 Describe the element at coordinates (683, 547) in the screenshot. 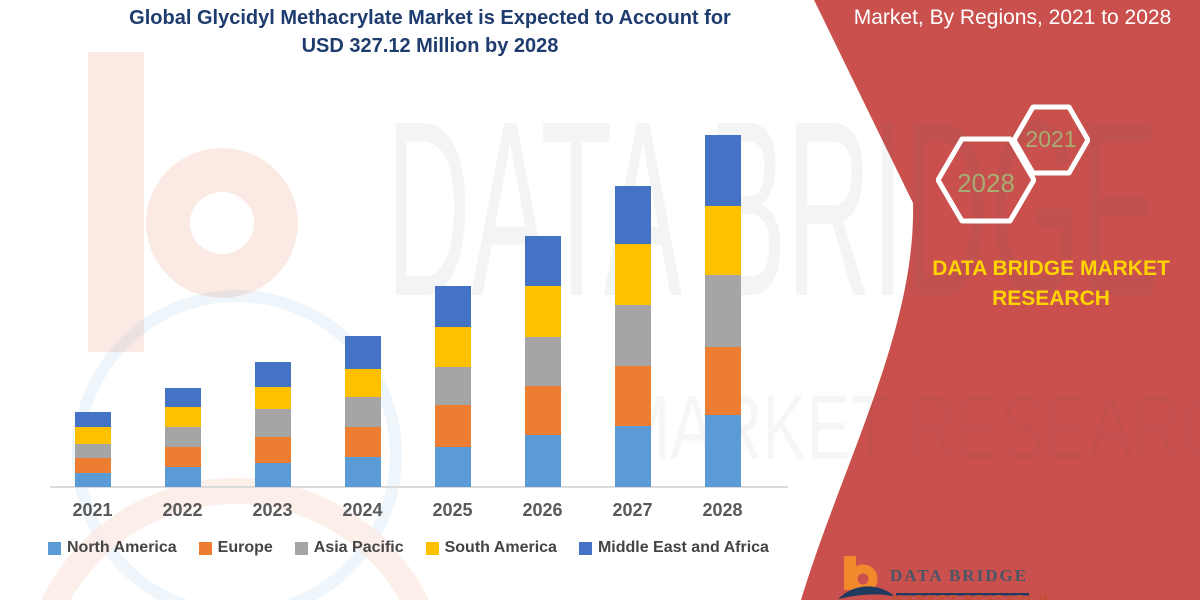

I see `legend-label: Middle East and Africa` at that location.